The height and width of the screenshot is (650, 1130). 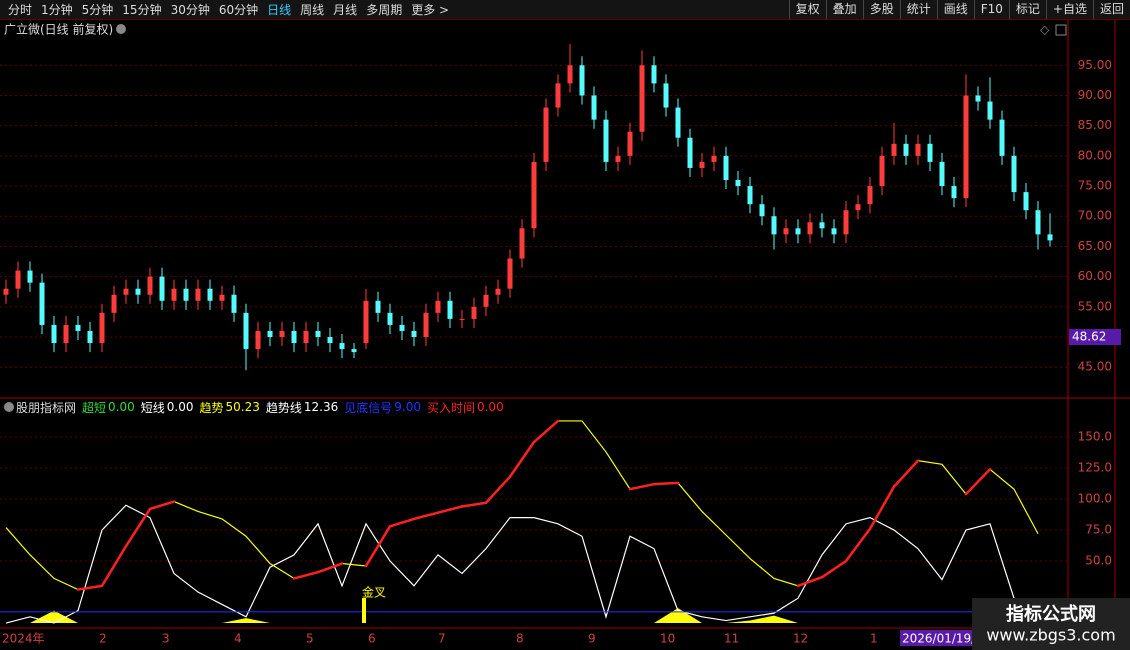 What do you see at coordinates (430, 10) in the screenshot?
I see `period-tab: 更多 >` at bounding box center [430, 10].